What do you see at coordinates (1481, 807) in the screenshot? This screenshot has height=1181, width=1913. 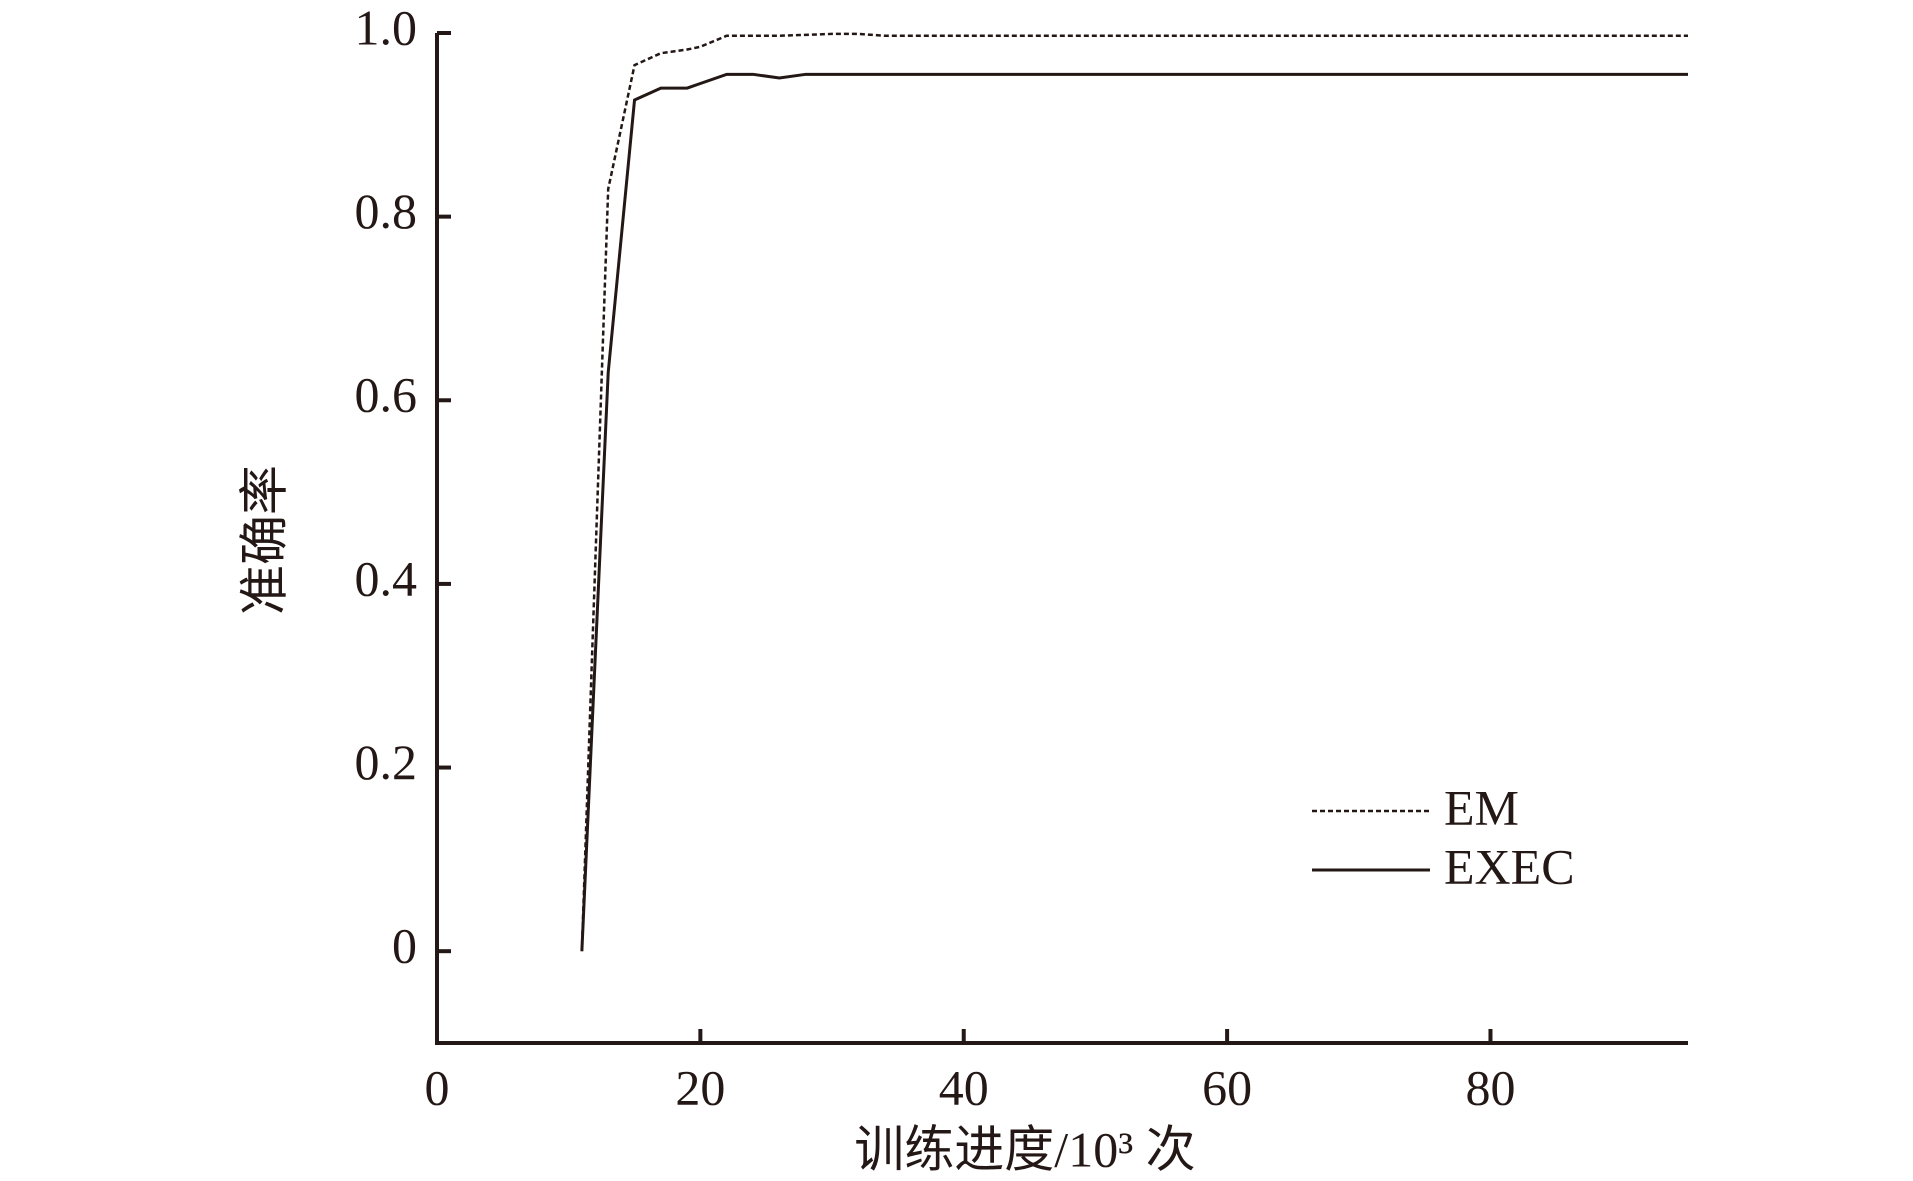 I see `legend-label: EM` at bounding box center [1481, 807].